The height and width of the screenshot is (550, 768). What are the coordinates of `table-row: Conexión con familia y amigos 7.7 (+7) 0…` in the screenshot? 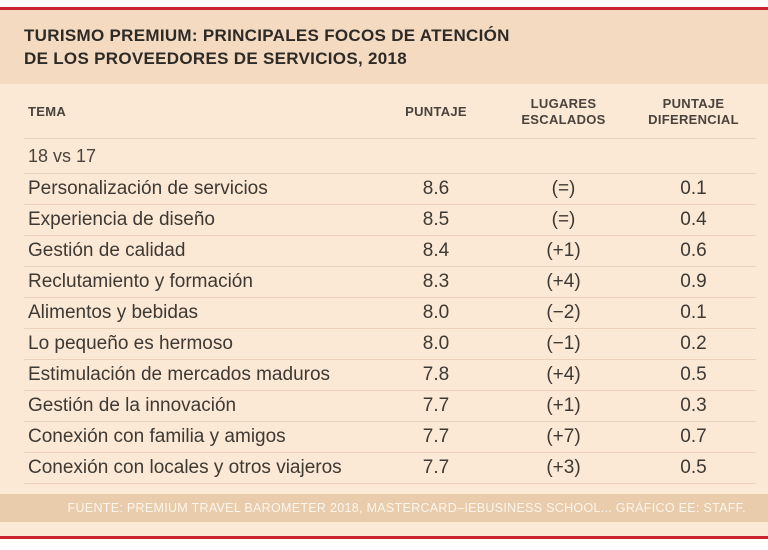 It's located at (390, 438).